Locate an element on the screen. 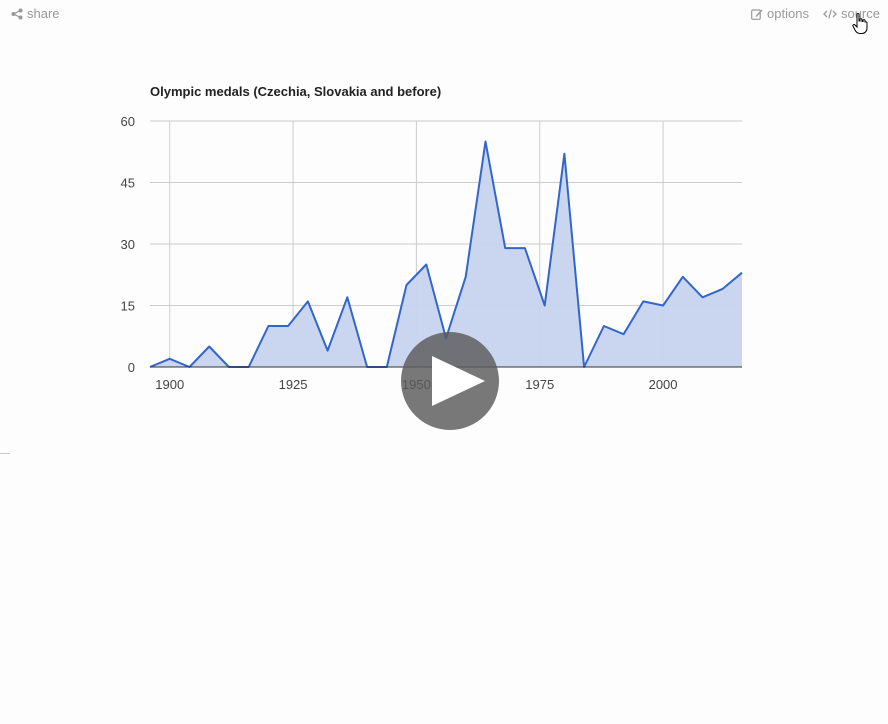 This screenshot has height=724, width=888. y-tick-label: 15 is located at coordinates (128, 306).